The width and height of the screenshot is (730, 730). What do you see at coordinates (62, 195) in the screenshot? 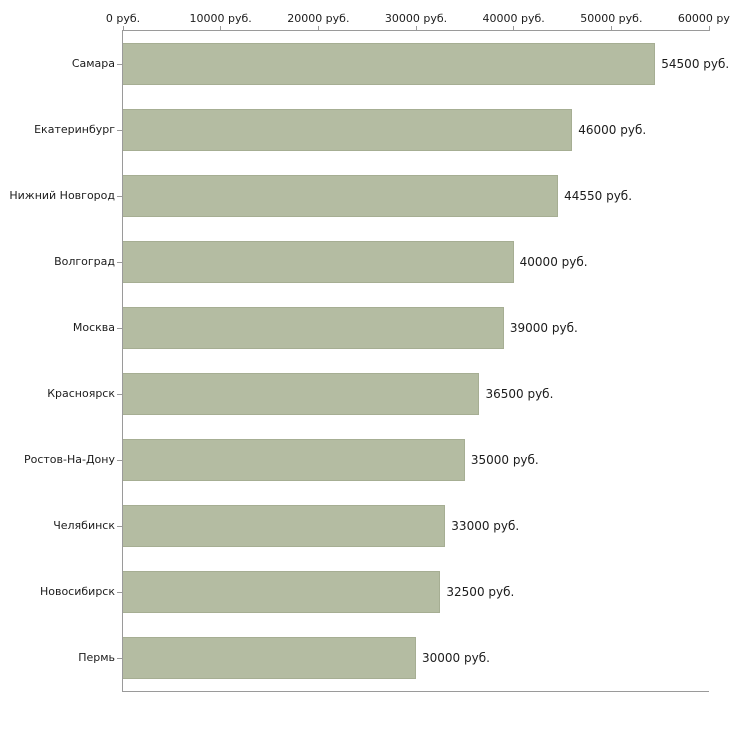
I see `category-label: Нижний Новгород` at bounding box center [62, 195].